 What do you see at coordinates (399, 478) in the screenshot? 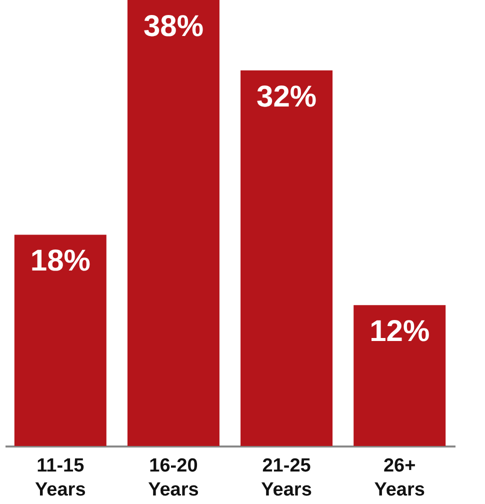
I see `x-tick-label: 26+ Years` at bounding box center [399, 478].